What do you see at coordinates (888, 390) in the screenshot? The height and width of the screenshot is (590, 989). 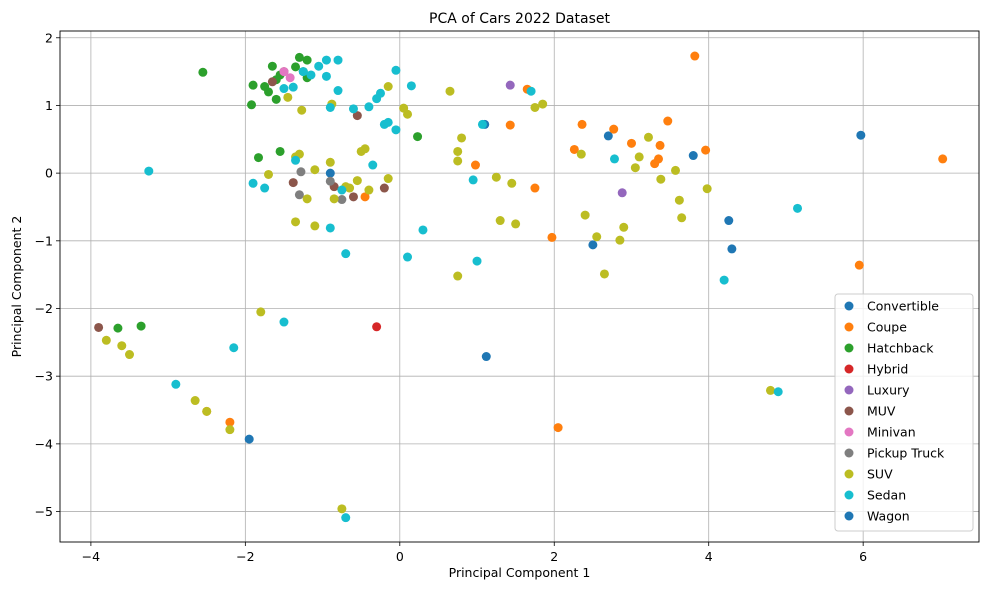 I see `legend-label: Luxury` at bounding box center [888, 390].